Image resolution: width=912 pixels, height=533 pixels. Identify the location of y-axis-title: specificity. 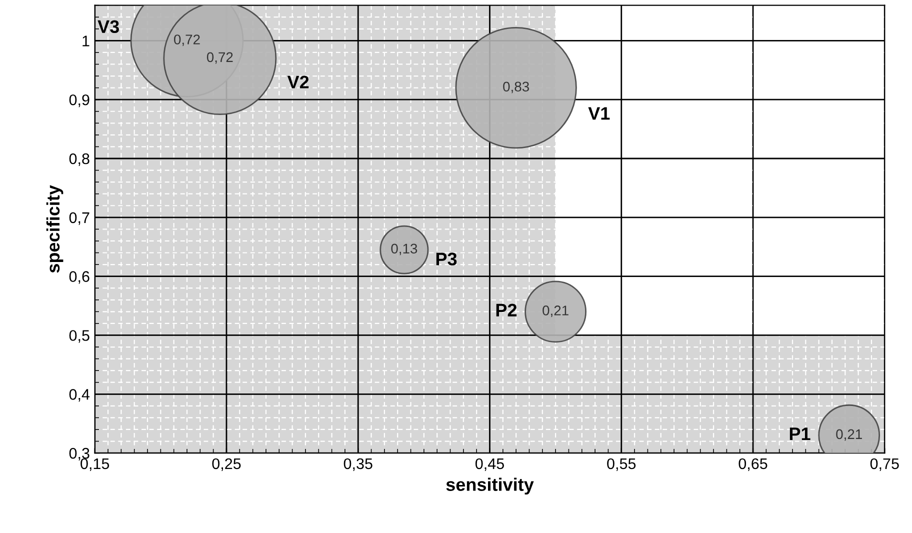
(55, 229).